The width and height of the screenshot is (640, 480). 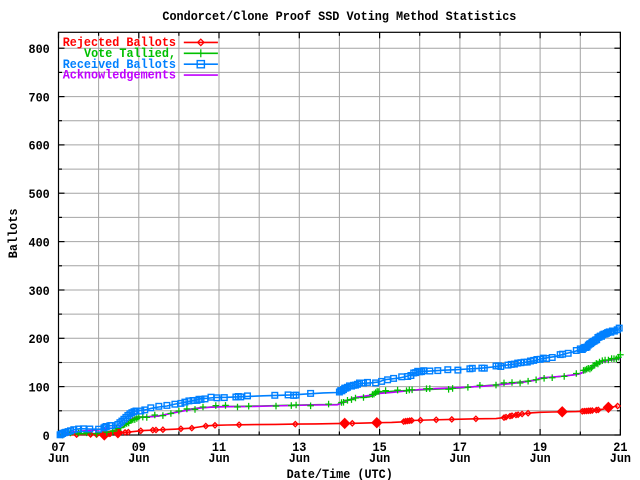 What do you see at coordinates (139, 447) in the screenshot?
I see `svg-text: 09` at bounding box center [139, 447].